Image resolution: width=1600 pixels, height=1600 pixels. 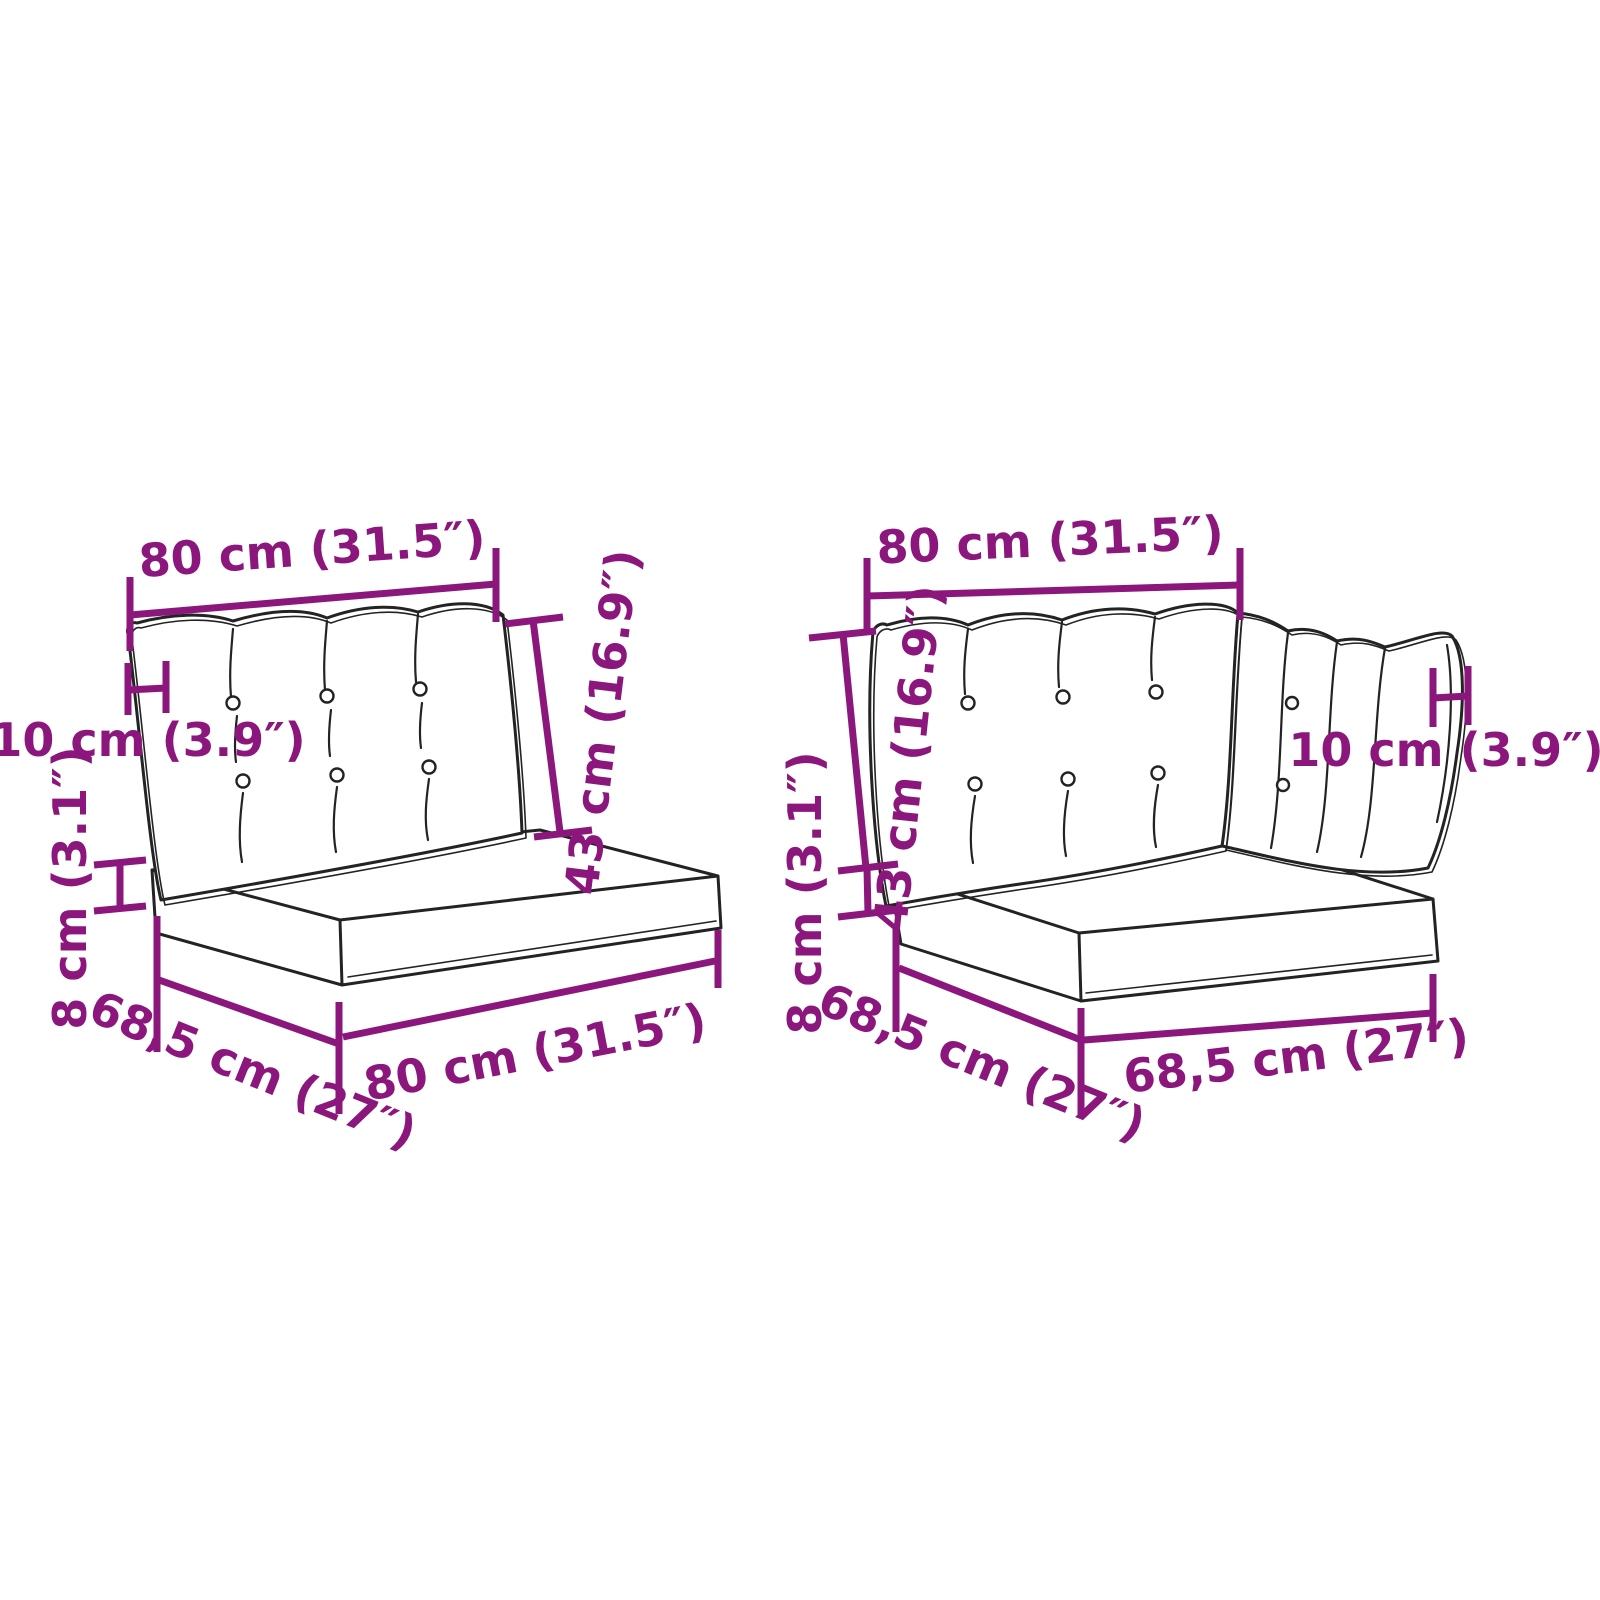 I want to click on right-back-thickness-label: 10 cm (3.9″), so click(x=1444, y=750).